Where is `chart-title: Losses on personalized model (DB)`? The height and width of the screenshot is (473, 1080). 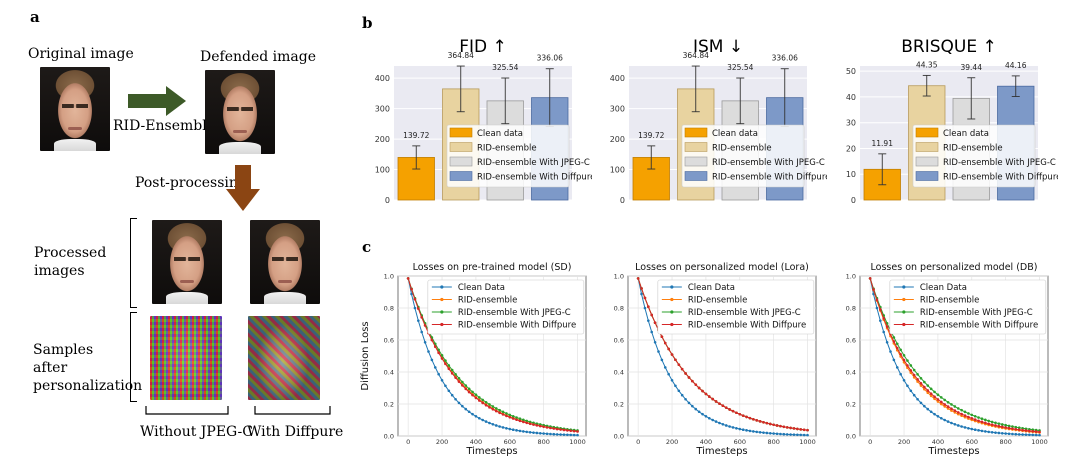 chart-title: Losses on personalized model (DB) is located at coordinates (954, 267).